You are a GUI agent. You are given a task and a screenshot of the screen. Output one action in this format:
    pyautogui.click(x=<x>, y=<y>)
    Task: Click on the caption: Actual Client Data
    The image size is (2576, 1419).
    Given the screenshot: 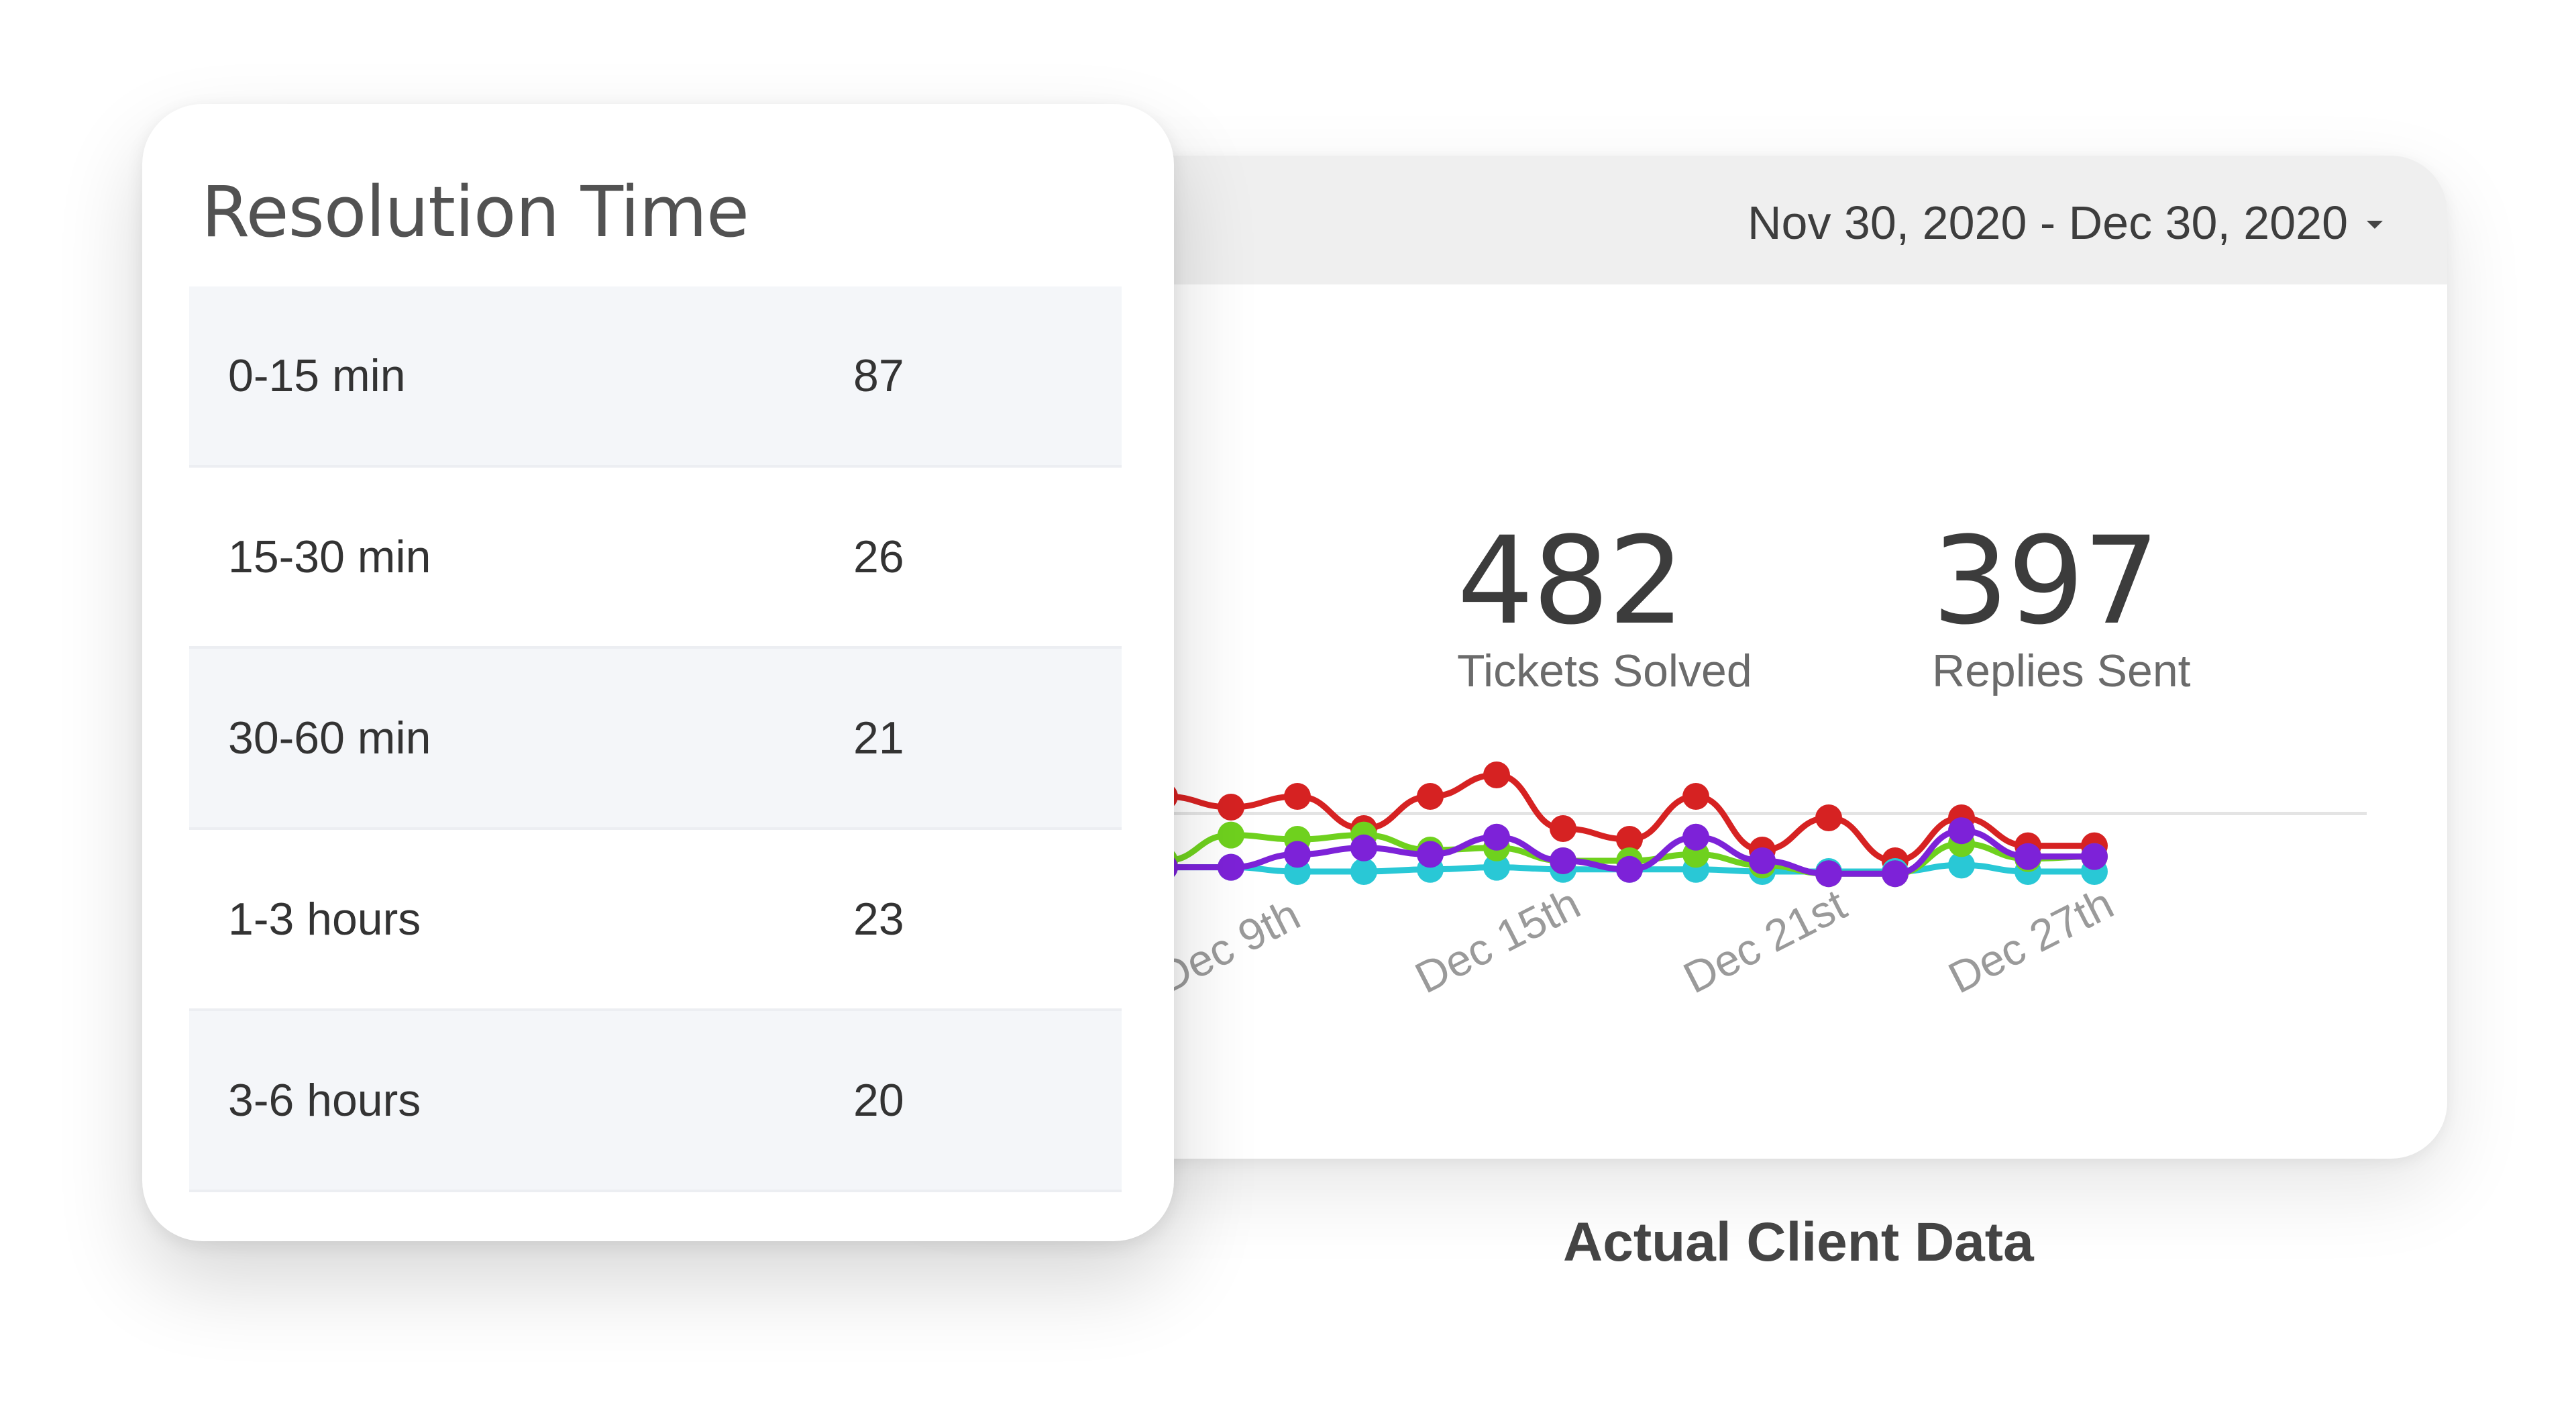 What is the action you would take?
    pyautogui.click(x=1798, y=1242)
    